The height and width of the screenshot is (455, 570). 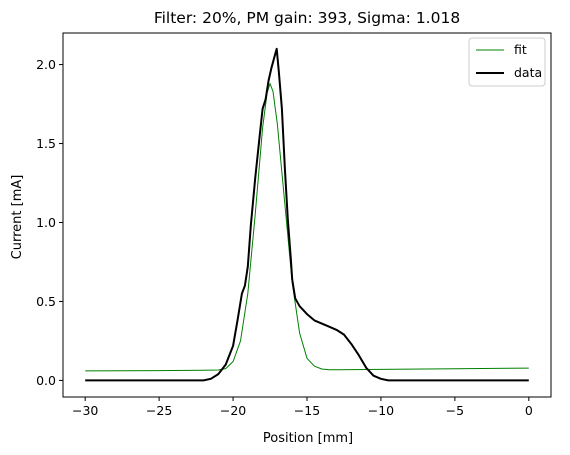 I want to click on y-axis-label: Current [mA], so click(x=17, y=217).